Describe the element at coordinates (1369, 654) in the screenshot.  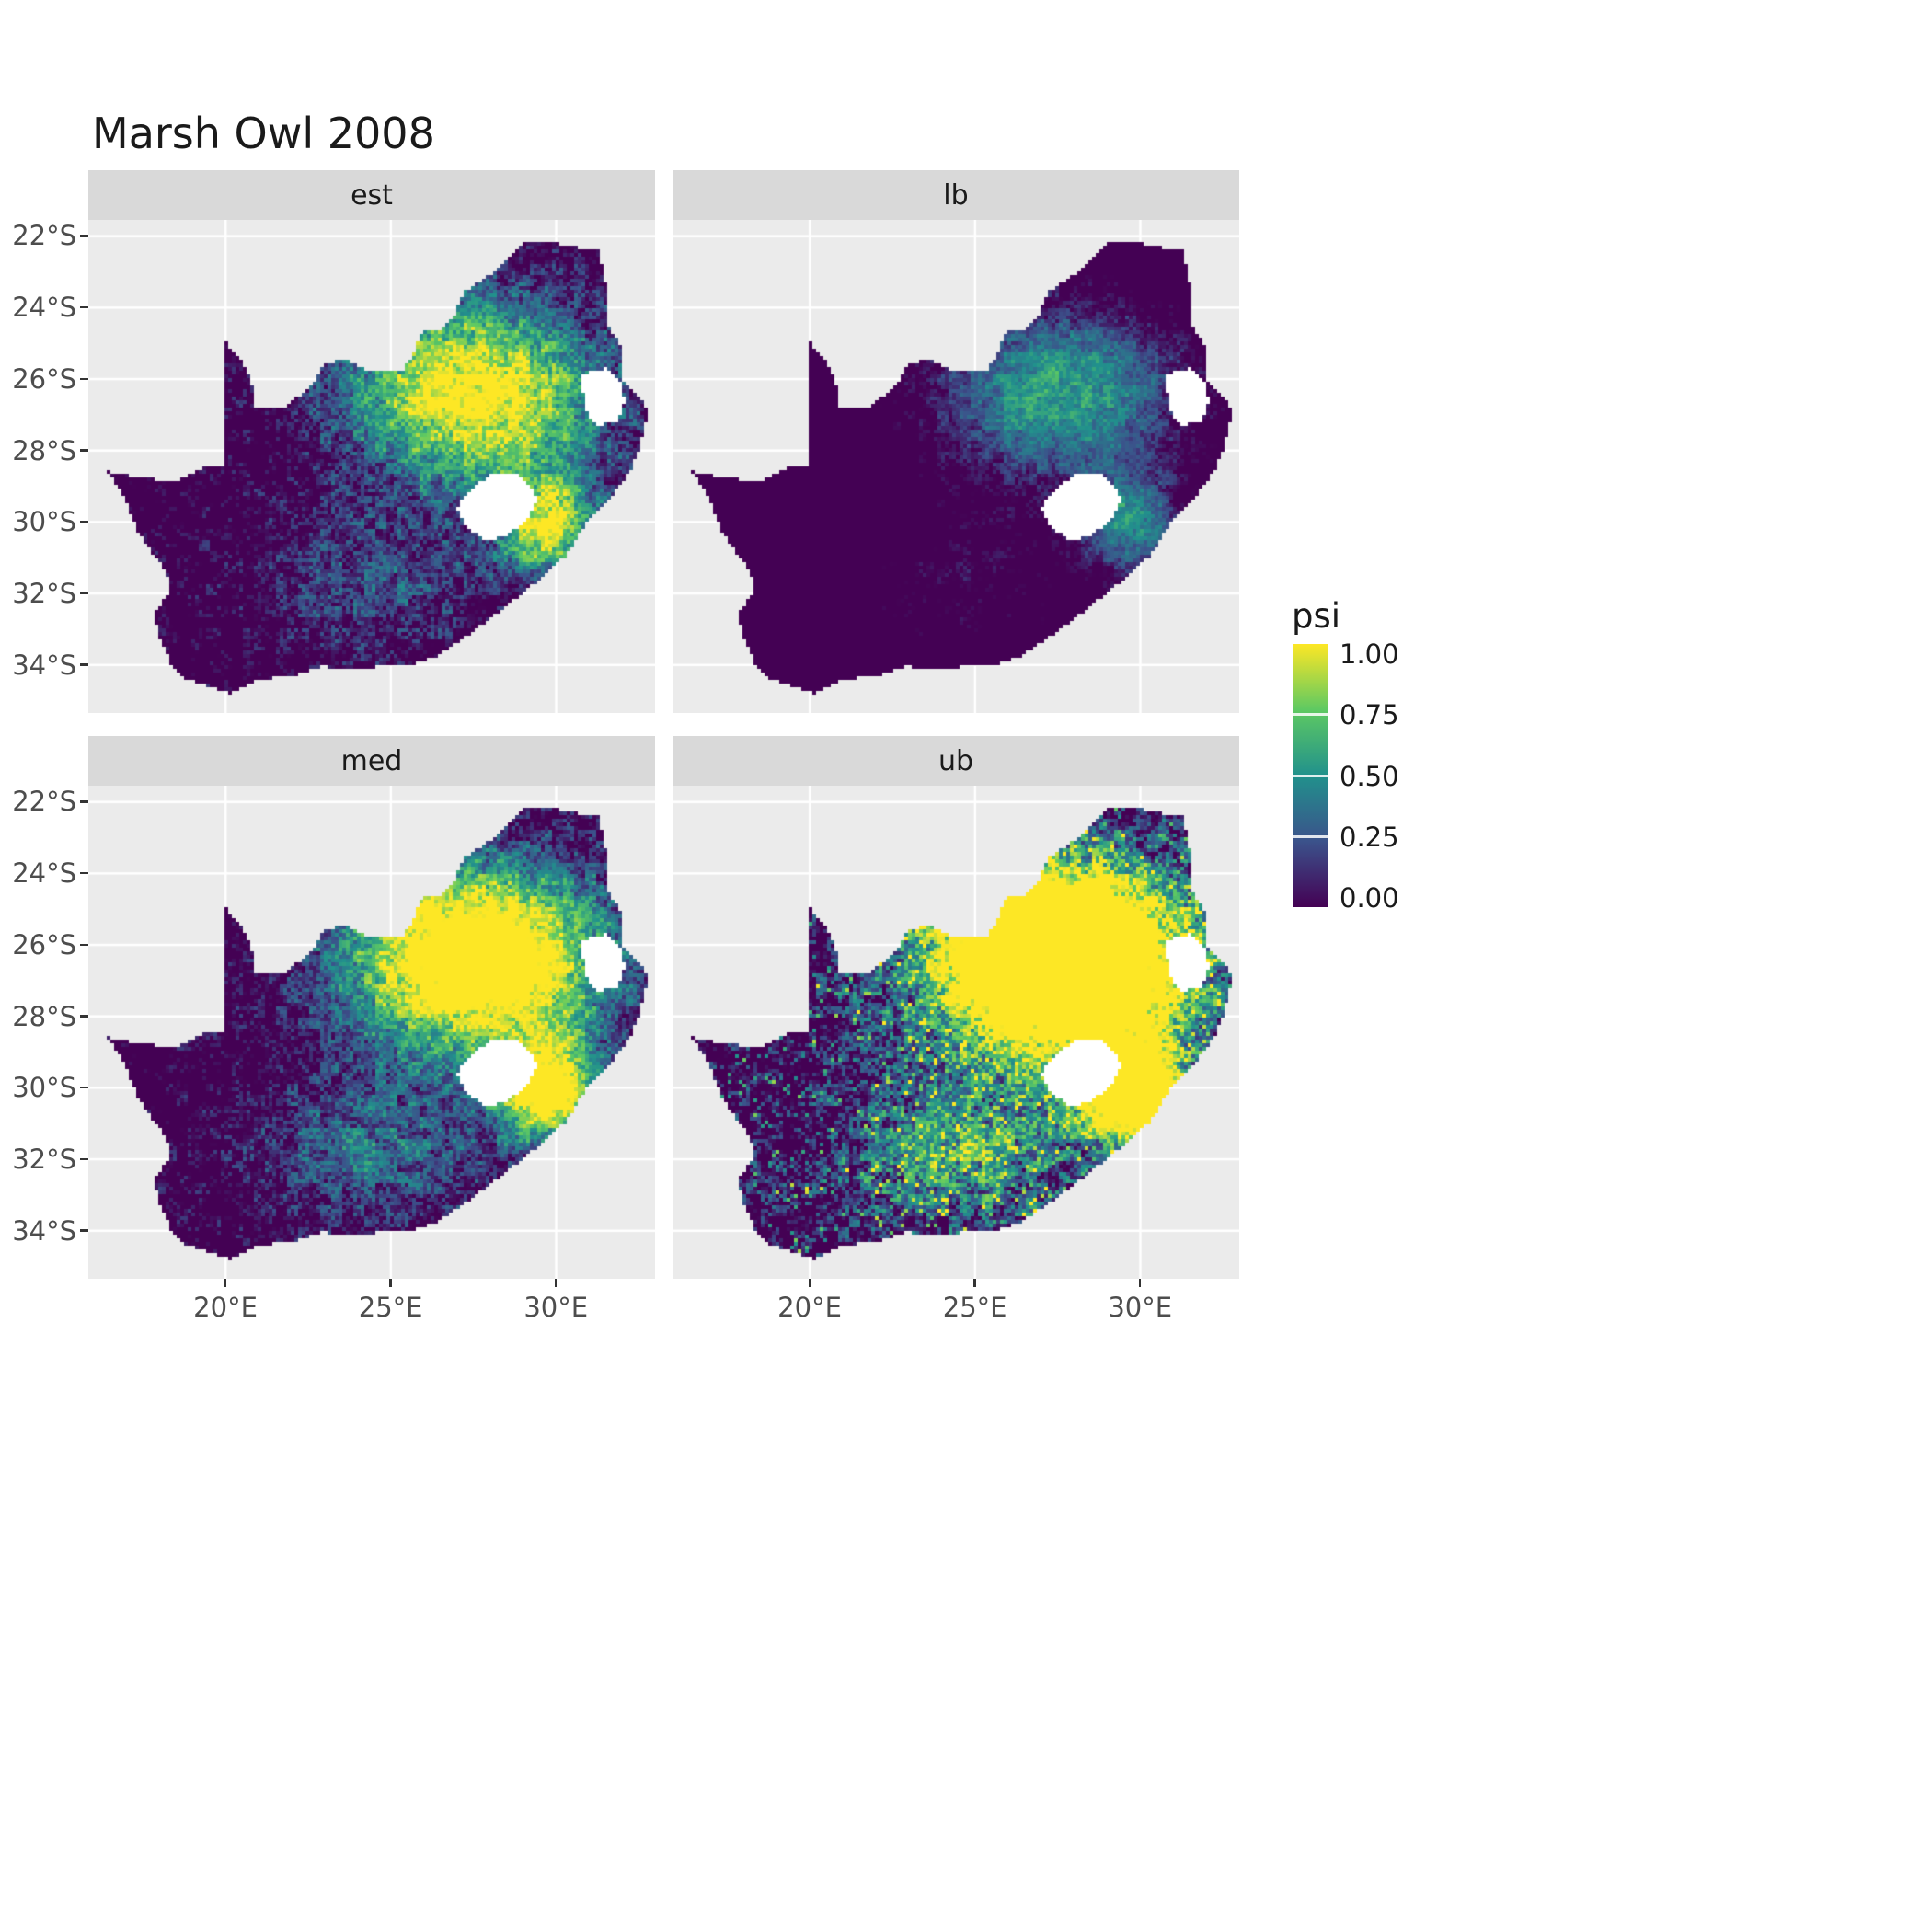
I see `legend-label: 1.00` at that location.